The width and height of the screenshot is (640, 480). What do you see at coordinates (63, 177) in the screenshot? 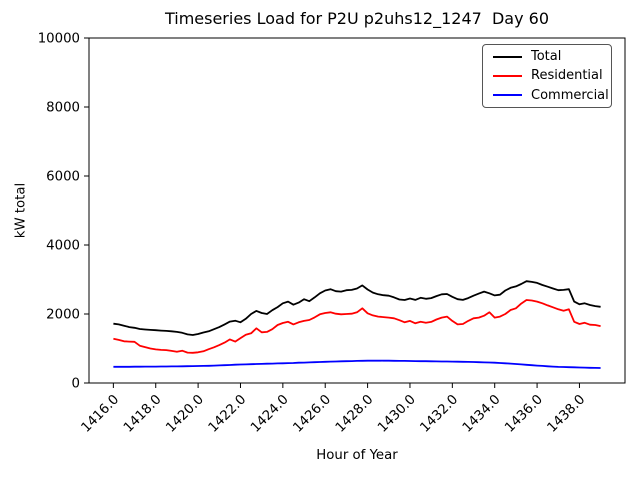
I see `y-tick-label: 6000` at bounding box center [63, 177].